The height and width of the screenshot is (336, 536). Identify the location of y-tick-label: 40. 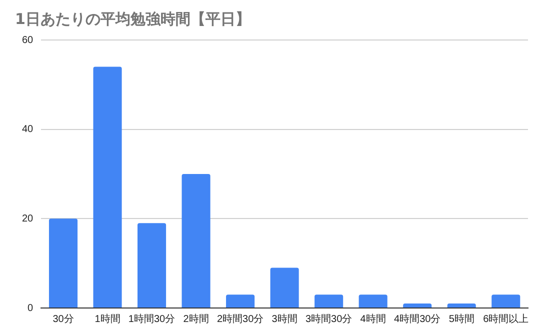
(28, 130).